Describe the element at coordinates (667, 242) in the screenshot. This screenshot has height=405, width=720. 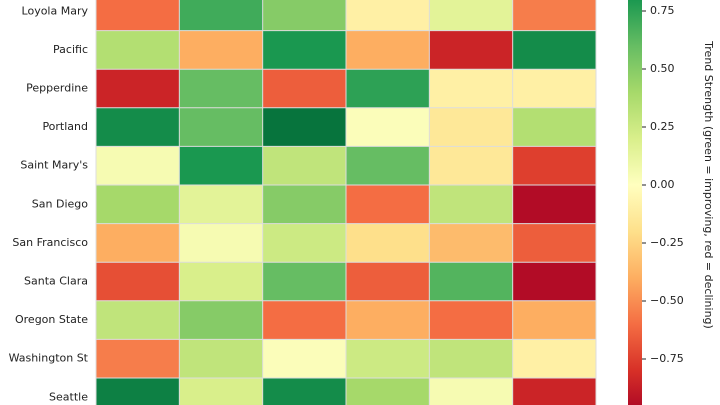
I see `colorbar-tick-label: −0.25` at that location.